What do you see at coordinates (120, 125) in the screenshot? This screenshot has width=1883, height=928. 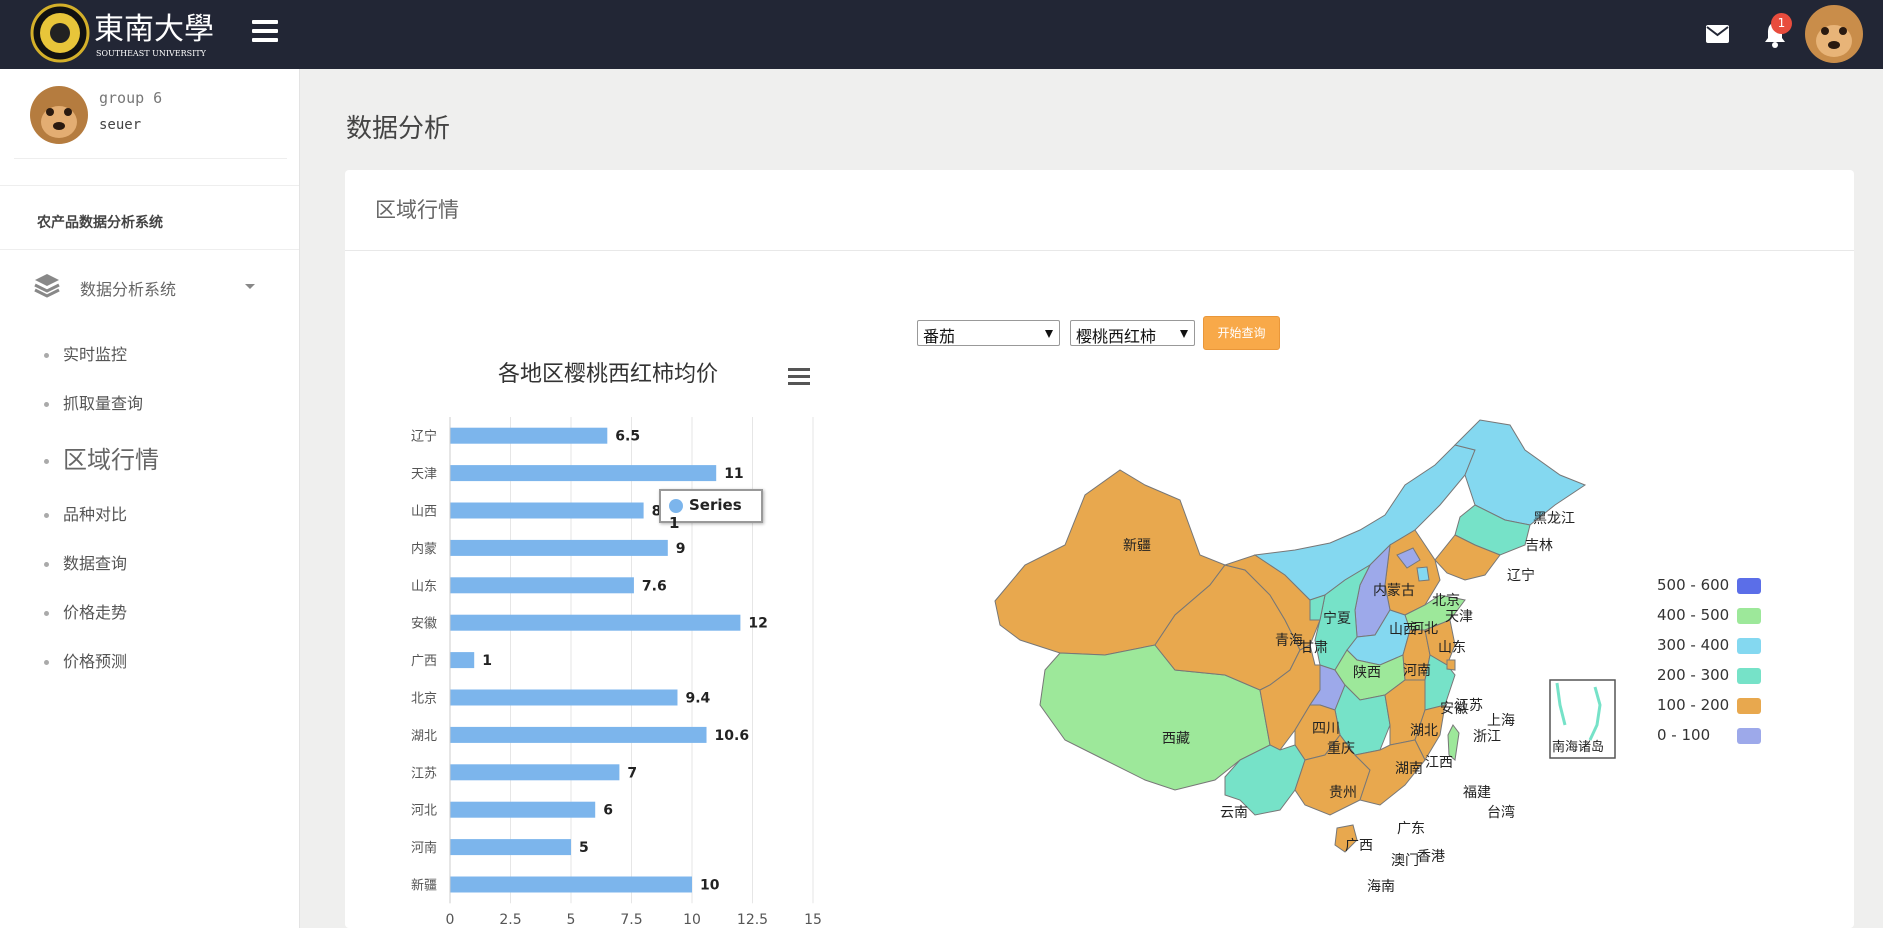 I see `user-name: seuer` at bounding box center [120, 125].